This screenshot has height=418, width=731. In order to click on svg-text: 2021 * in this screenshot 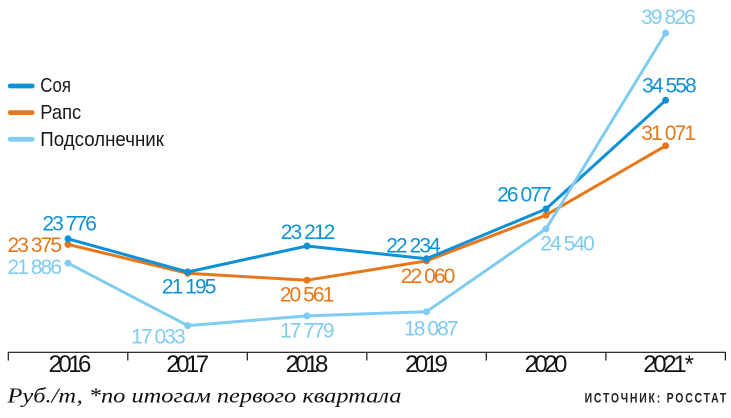, I will do `click(668, 364)`.